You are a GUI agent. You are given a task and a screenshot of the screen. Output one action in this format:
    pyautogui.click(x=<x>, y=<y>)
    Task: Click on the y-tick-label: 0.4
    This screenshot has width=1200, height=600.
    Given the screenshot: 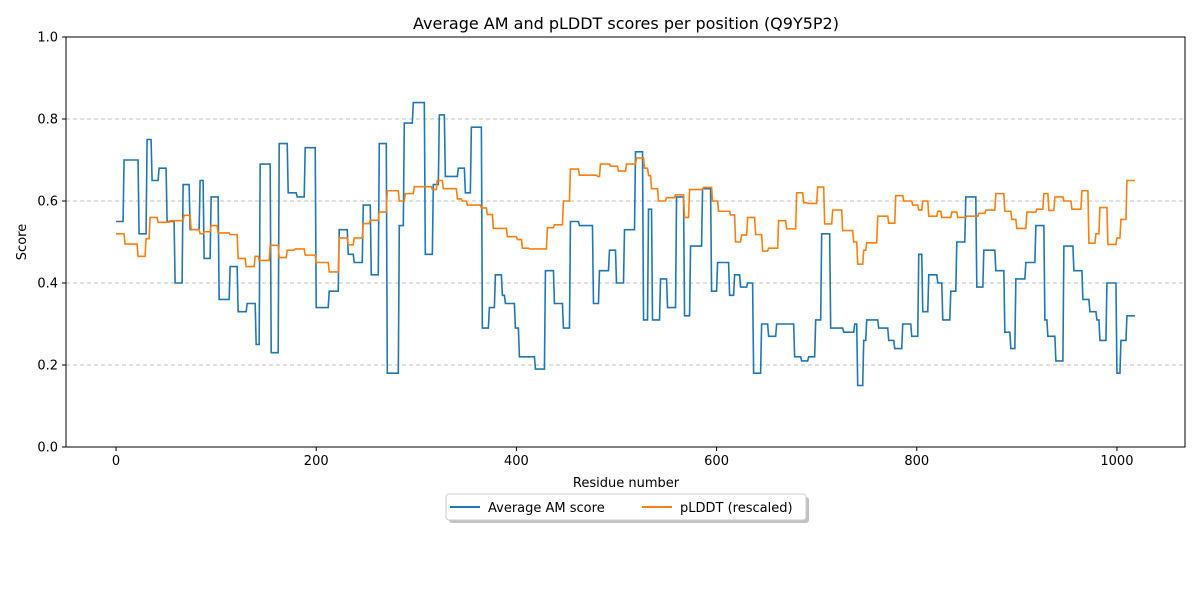 What is the action you would take?
    pyautogui.click(x=47, y=284)
    